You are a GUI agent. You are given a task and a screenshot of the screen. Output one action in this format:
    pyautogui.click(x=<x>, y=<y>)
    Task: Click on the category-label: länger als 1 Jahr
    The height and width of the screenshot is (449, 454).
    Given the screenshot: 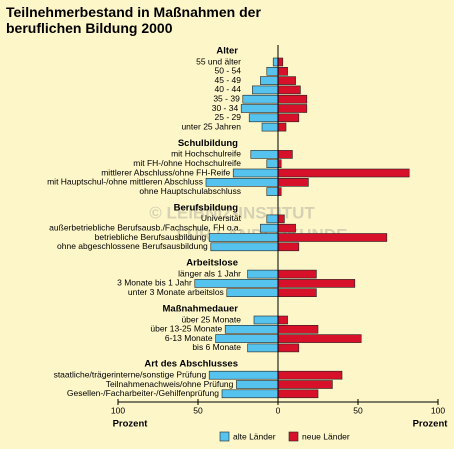 What is the action you would take?
    pyautogui.click(x=209, y=273)
    